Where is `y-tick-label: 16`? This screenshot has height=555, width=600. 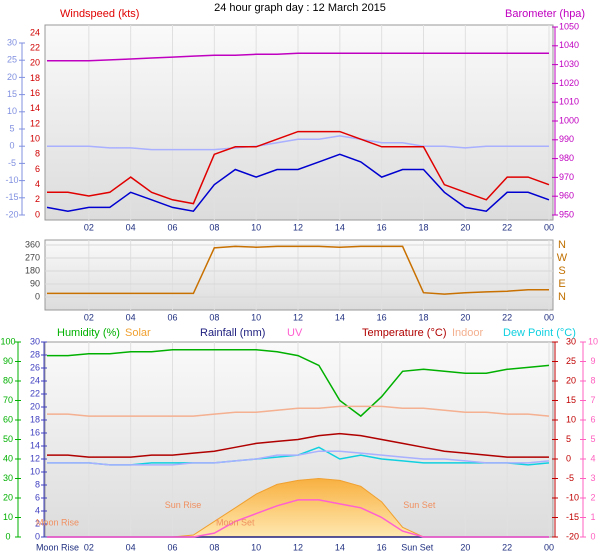
y-tick-label: 16 is located at coordinates (35, 93).